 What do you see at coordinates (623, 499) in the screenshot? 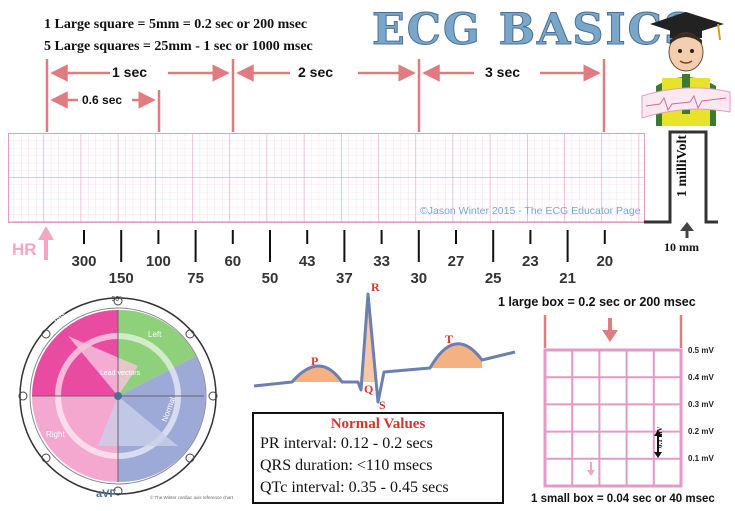
I see `small-box-caption: 1 small box = 0.04 sec or 40 msec` at bounding box center [623, 499].